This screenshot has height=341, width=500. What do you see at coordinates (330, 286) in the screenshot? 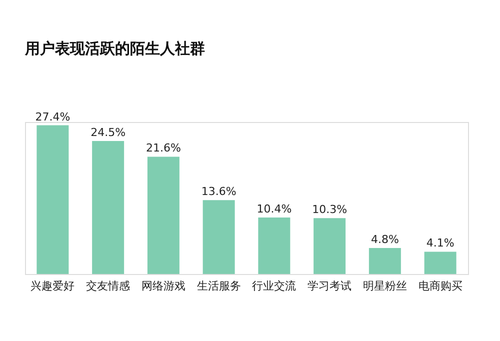
I see `x-tick-label: 学习考试` at bounding box center [330, 286].